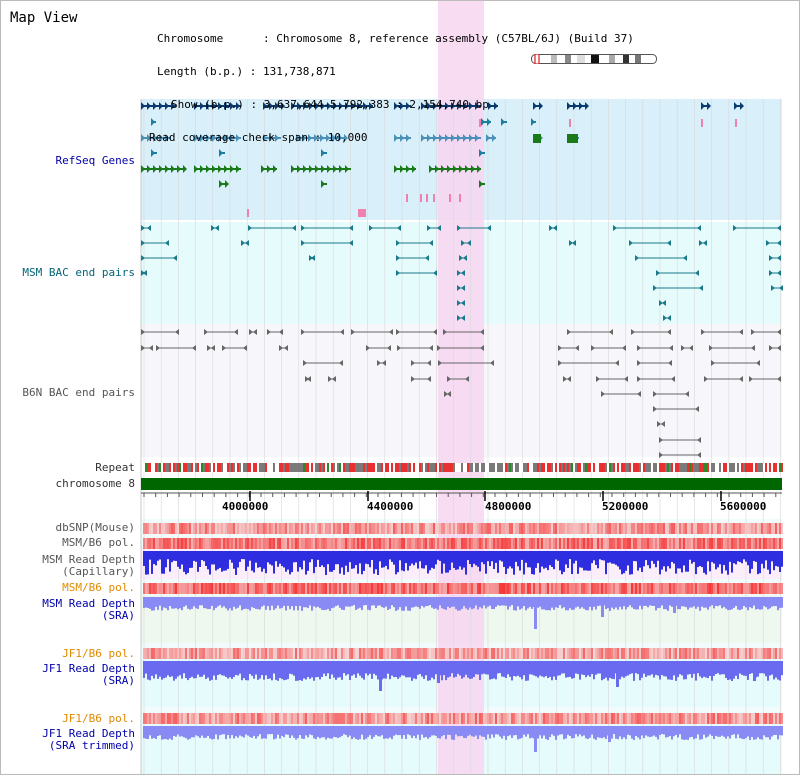 This screenshot has height=775, width=800. I want to click on repeat-label: Repeat, so click(115, 467).